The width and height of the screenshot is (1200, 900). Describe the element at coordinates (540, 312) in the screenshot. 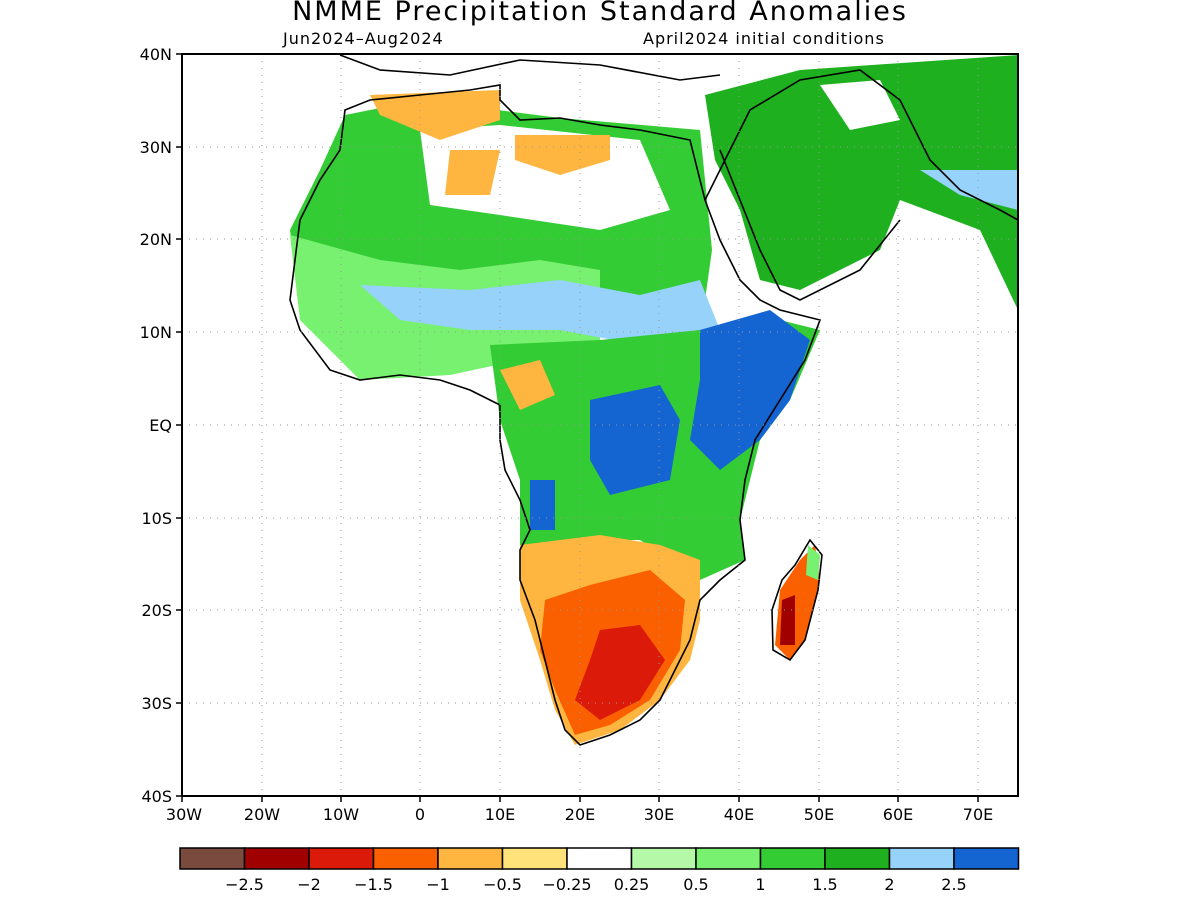

I see `anomaly-region-sahel-blue` at that location.